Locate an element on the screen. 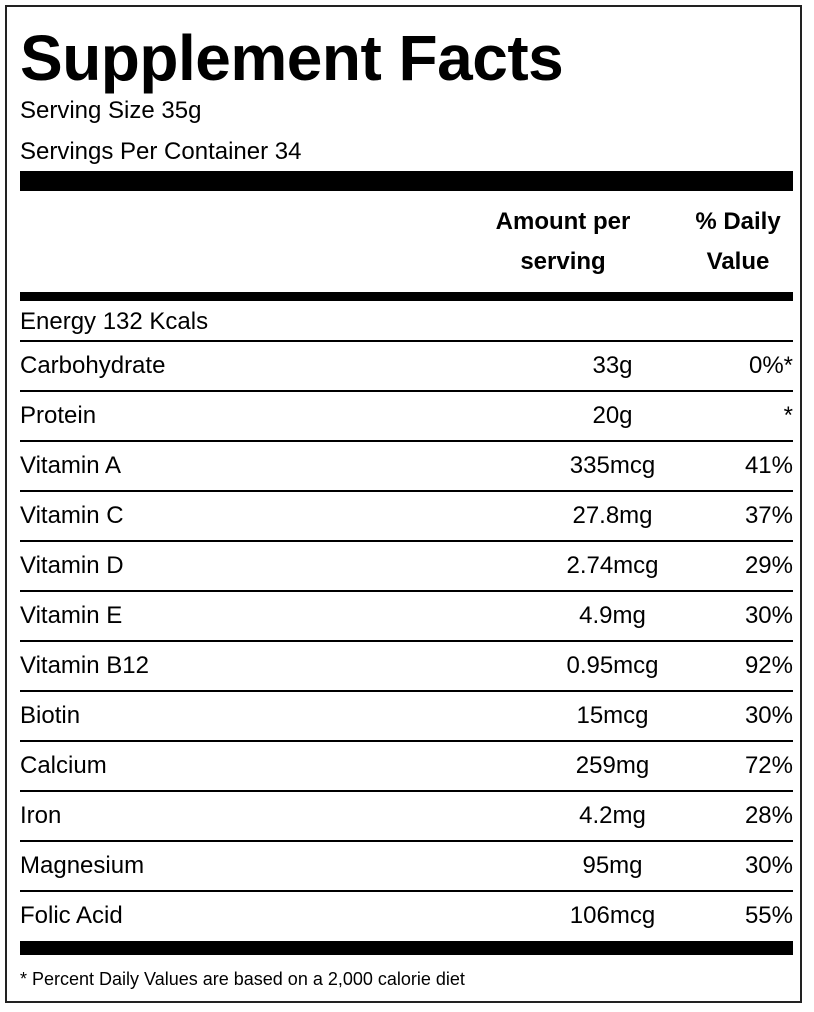  energy-row: Energy 132 Kcals is located at coordinates (406, 321).